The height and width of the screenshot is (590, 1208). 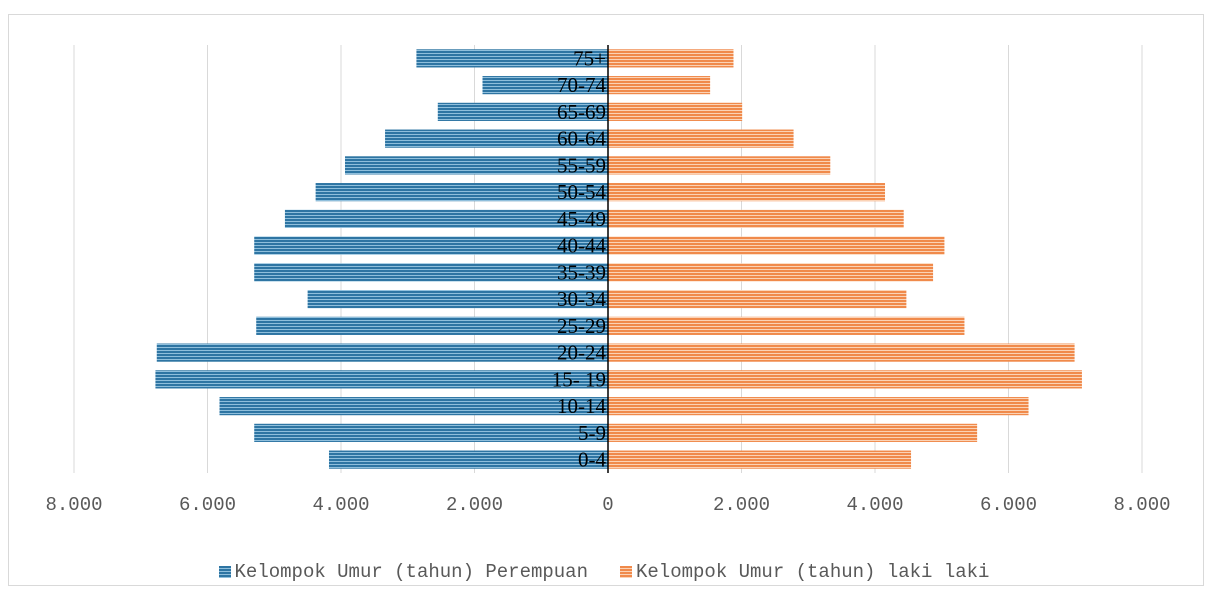 I want to click on category-label: 30-34, so click(x=581, y=299).